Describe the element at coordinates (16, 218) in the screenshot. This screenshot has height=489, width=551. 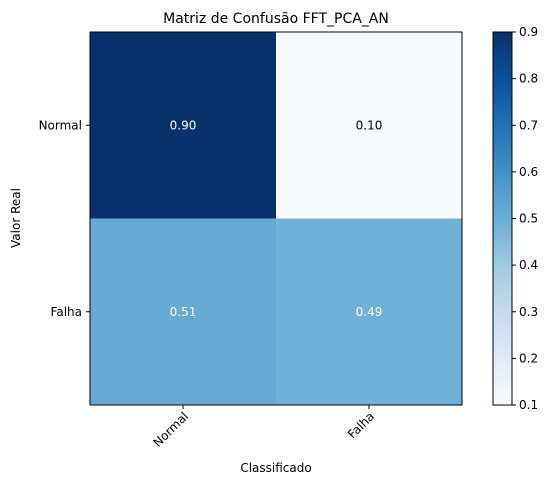
I see `y-axis-label: Valor Real` at that location.